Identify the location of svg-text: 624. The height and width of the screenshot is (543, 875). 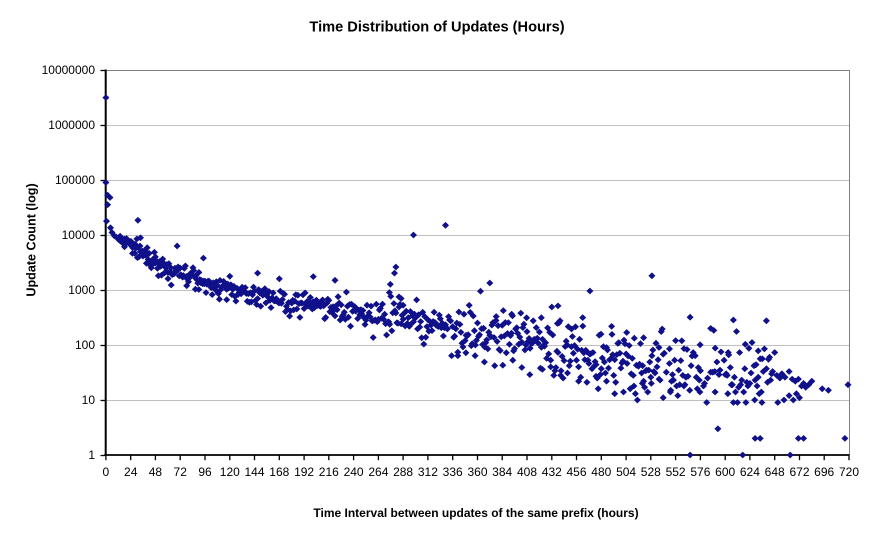
(750, 472).